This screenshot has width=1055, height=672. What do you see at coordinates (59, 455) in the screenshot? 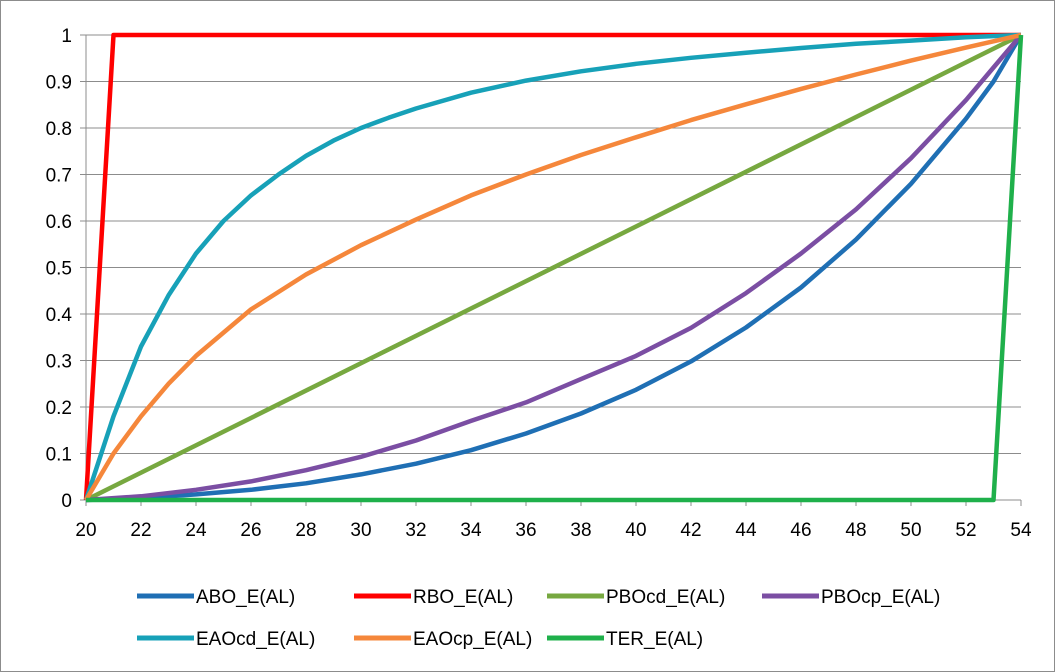
I see `y-tick-label: 0.1` at bounding box center [59, 455].